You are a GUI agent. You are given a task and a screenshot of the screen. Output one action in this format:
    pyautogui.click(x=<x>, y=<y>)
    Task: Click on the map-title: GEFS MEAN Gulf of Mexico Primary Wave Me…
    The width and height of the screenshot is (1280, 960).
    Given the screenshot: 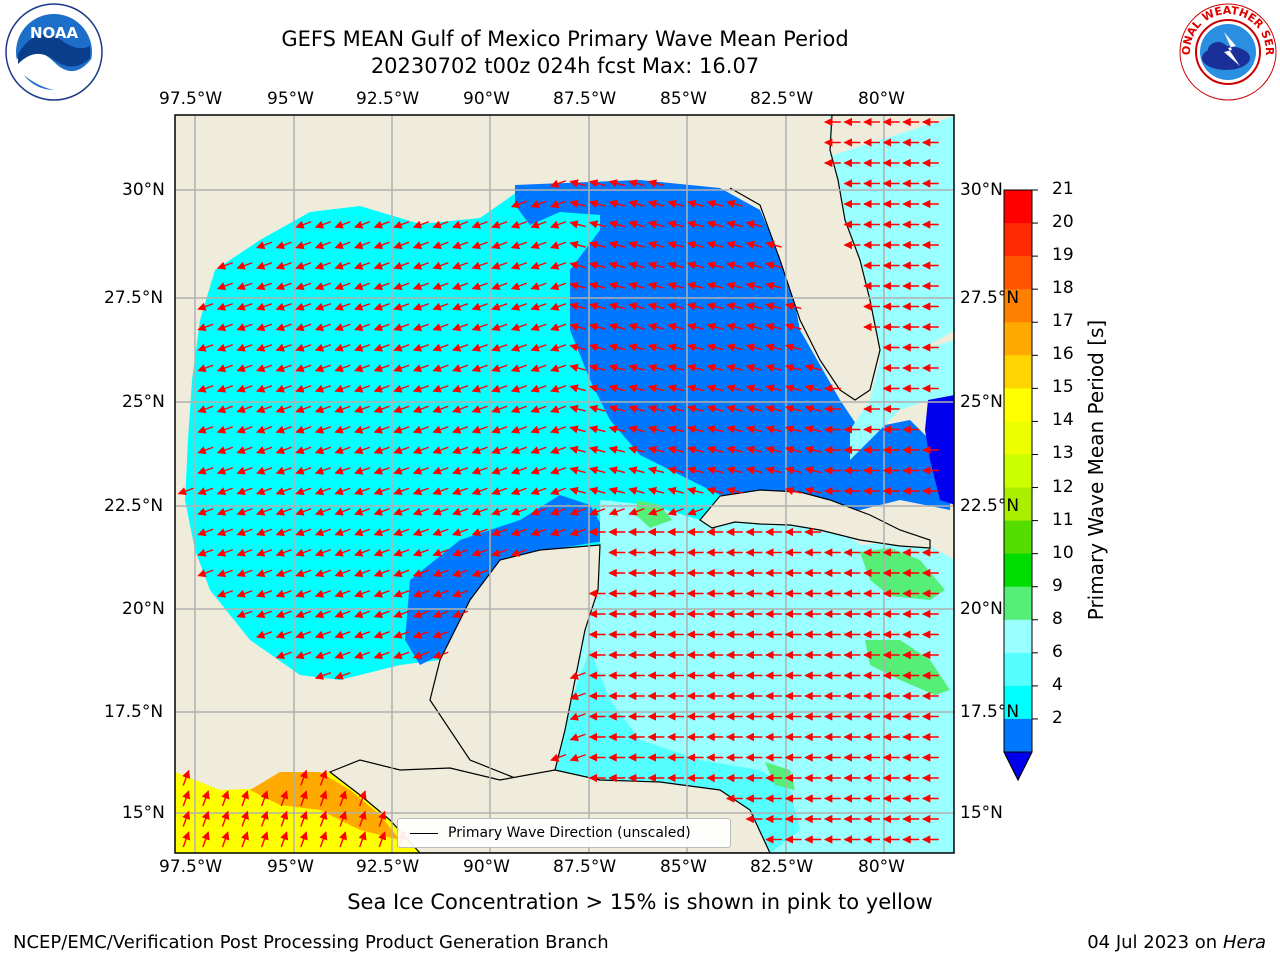 What is the action you would take?
    pyautogui.click(x=565, y=39)
    